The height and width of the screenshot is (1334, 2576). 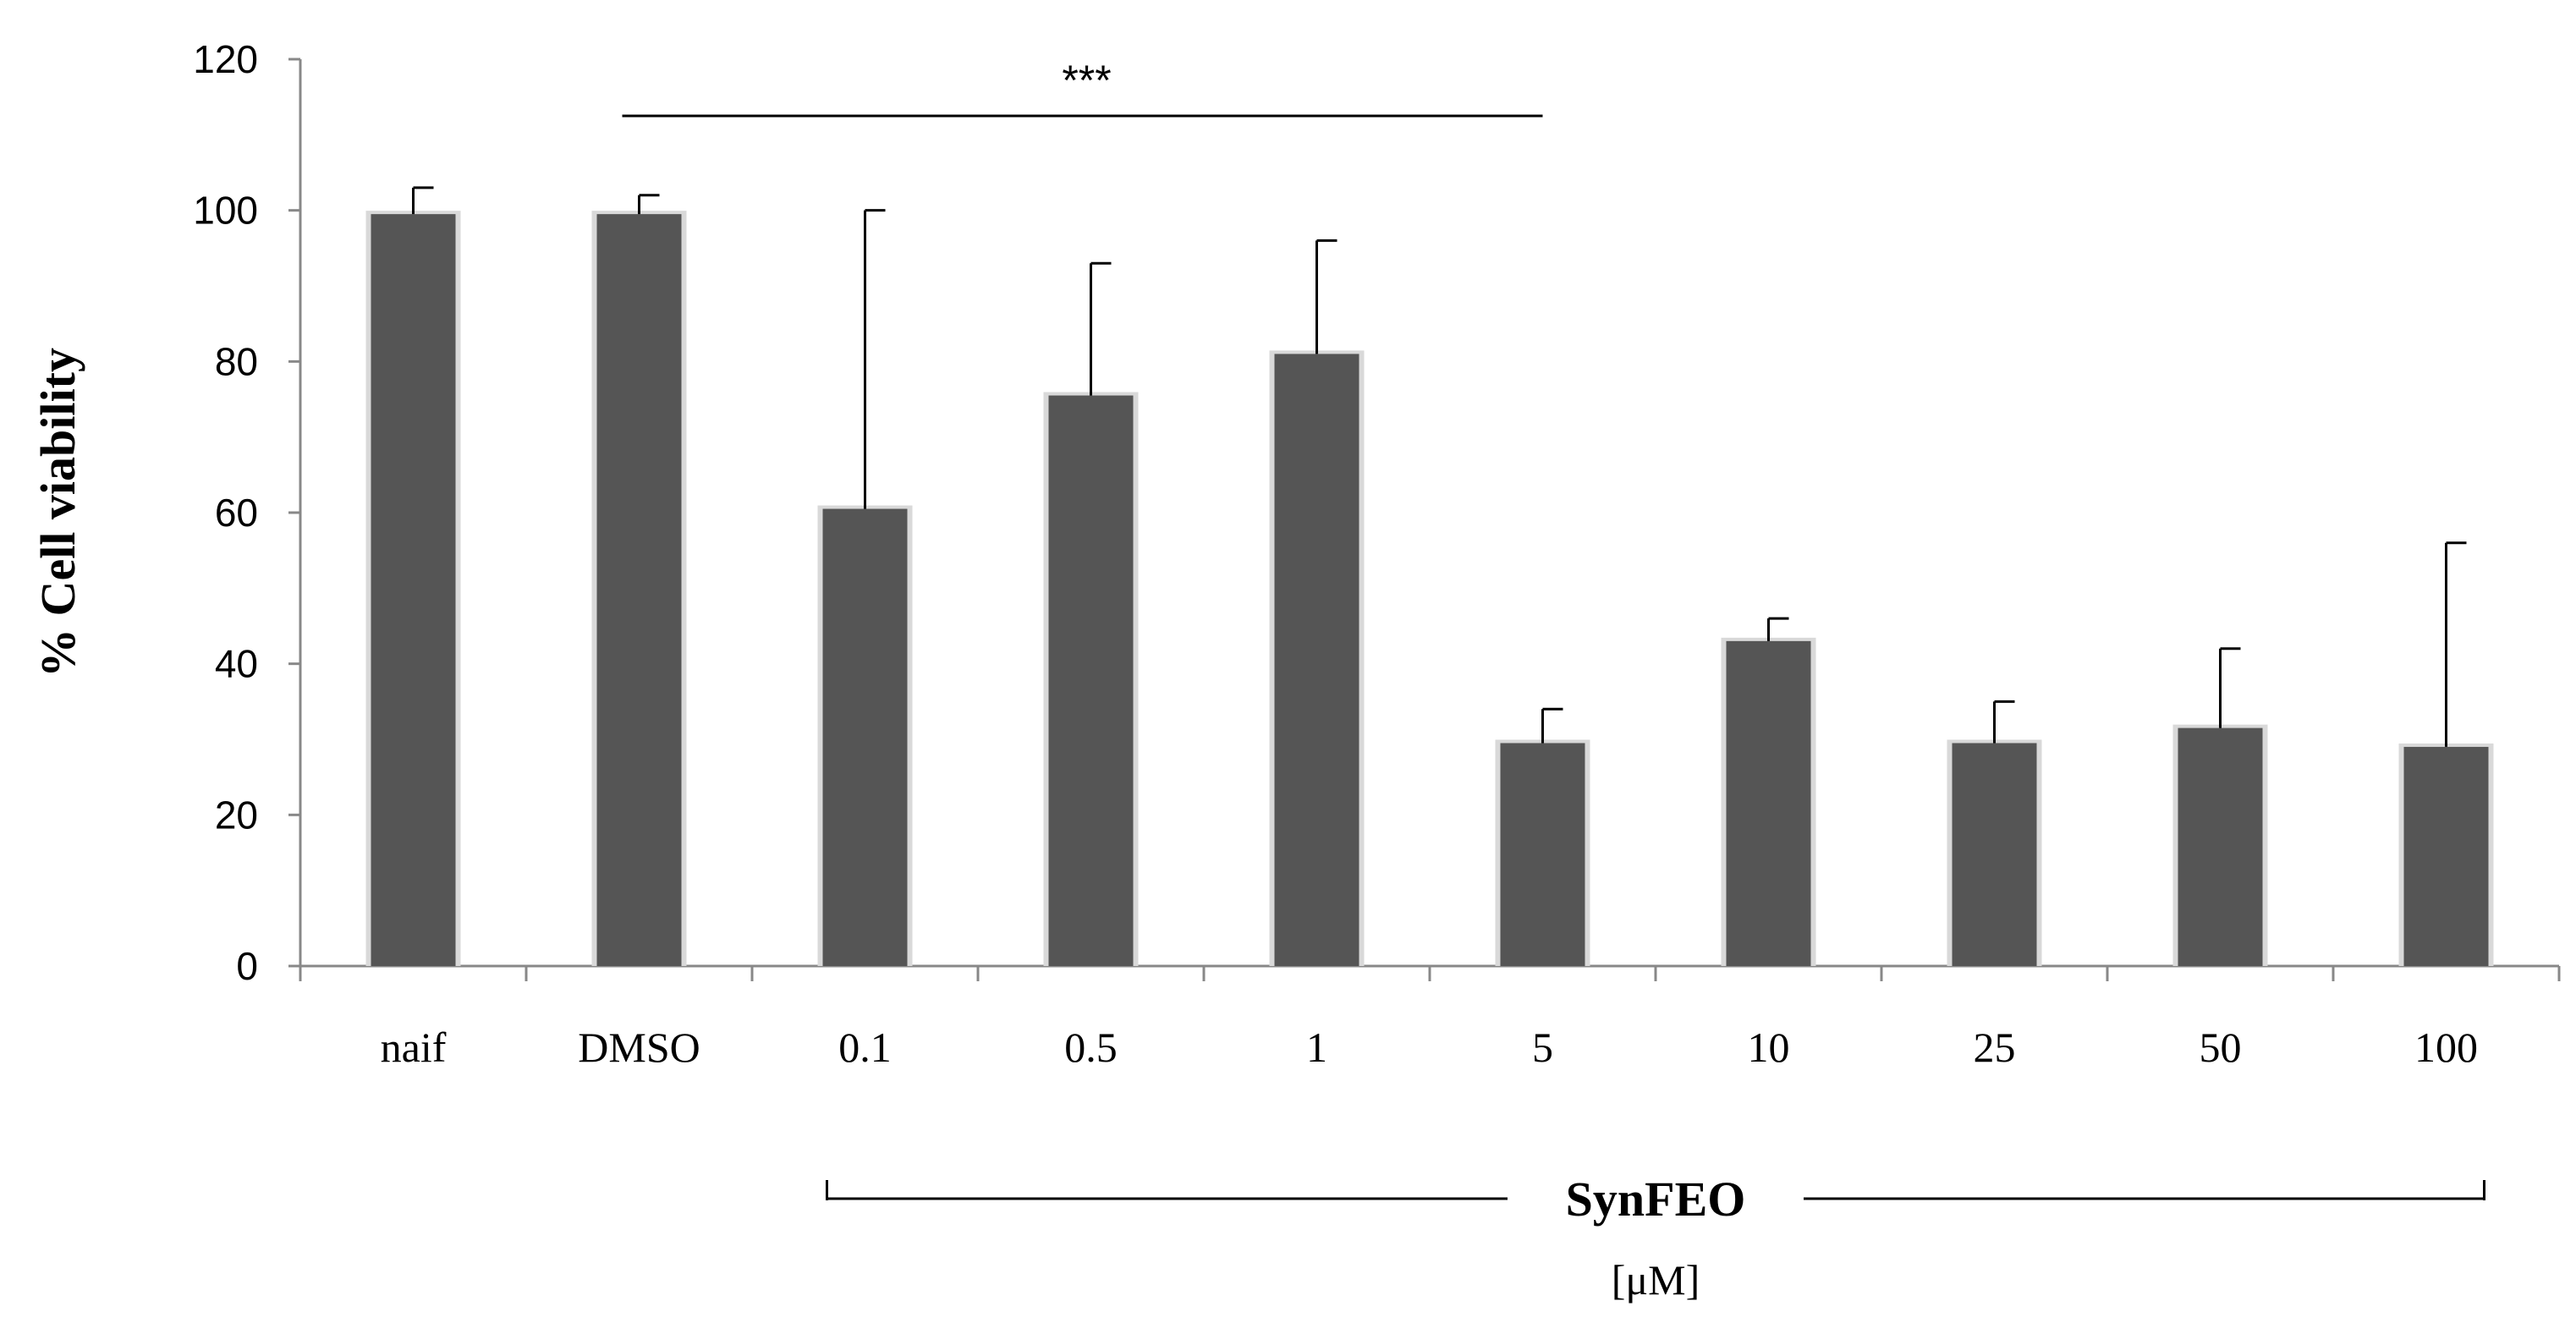 I want to click on significance-label: ***, so click(x=1086, y=80).